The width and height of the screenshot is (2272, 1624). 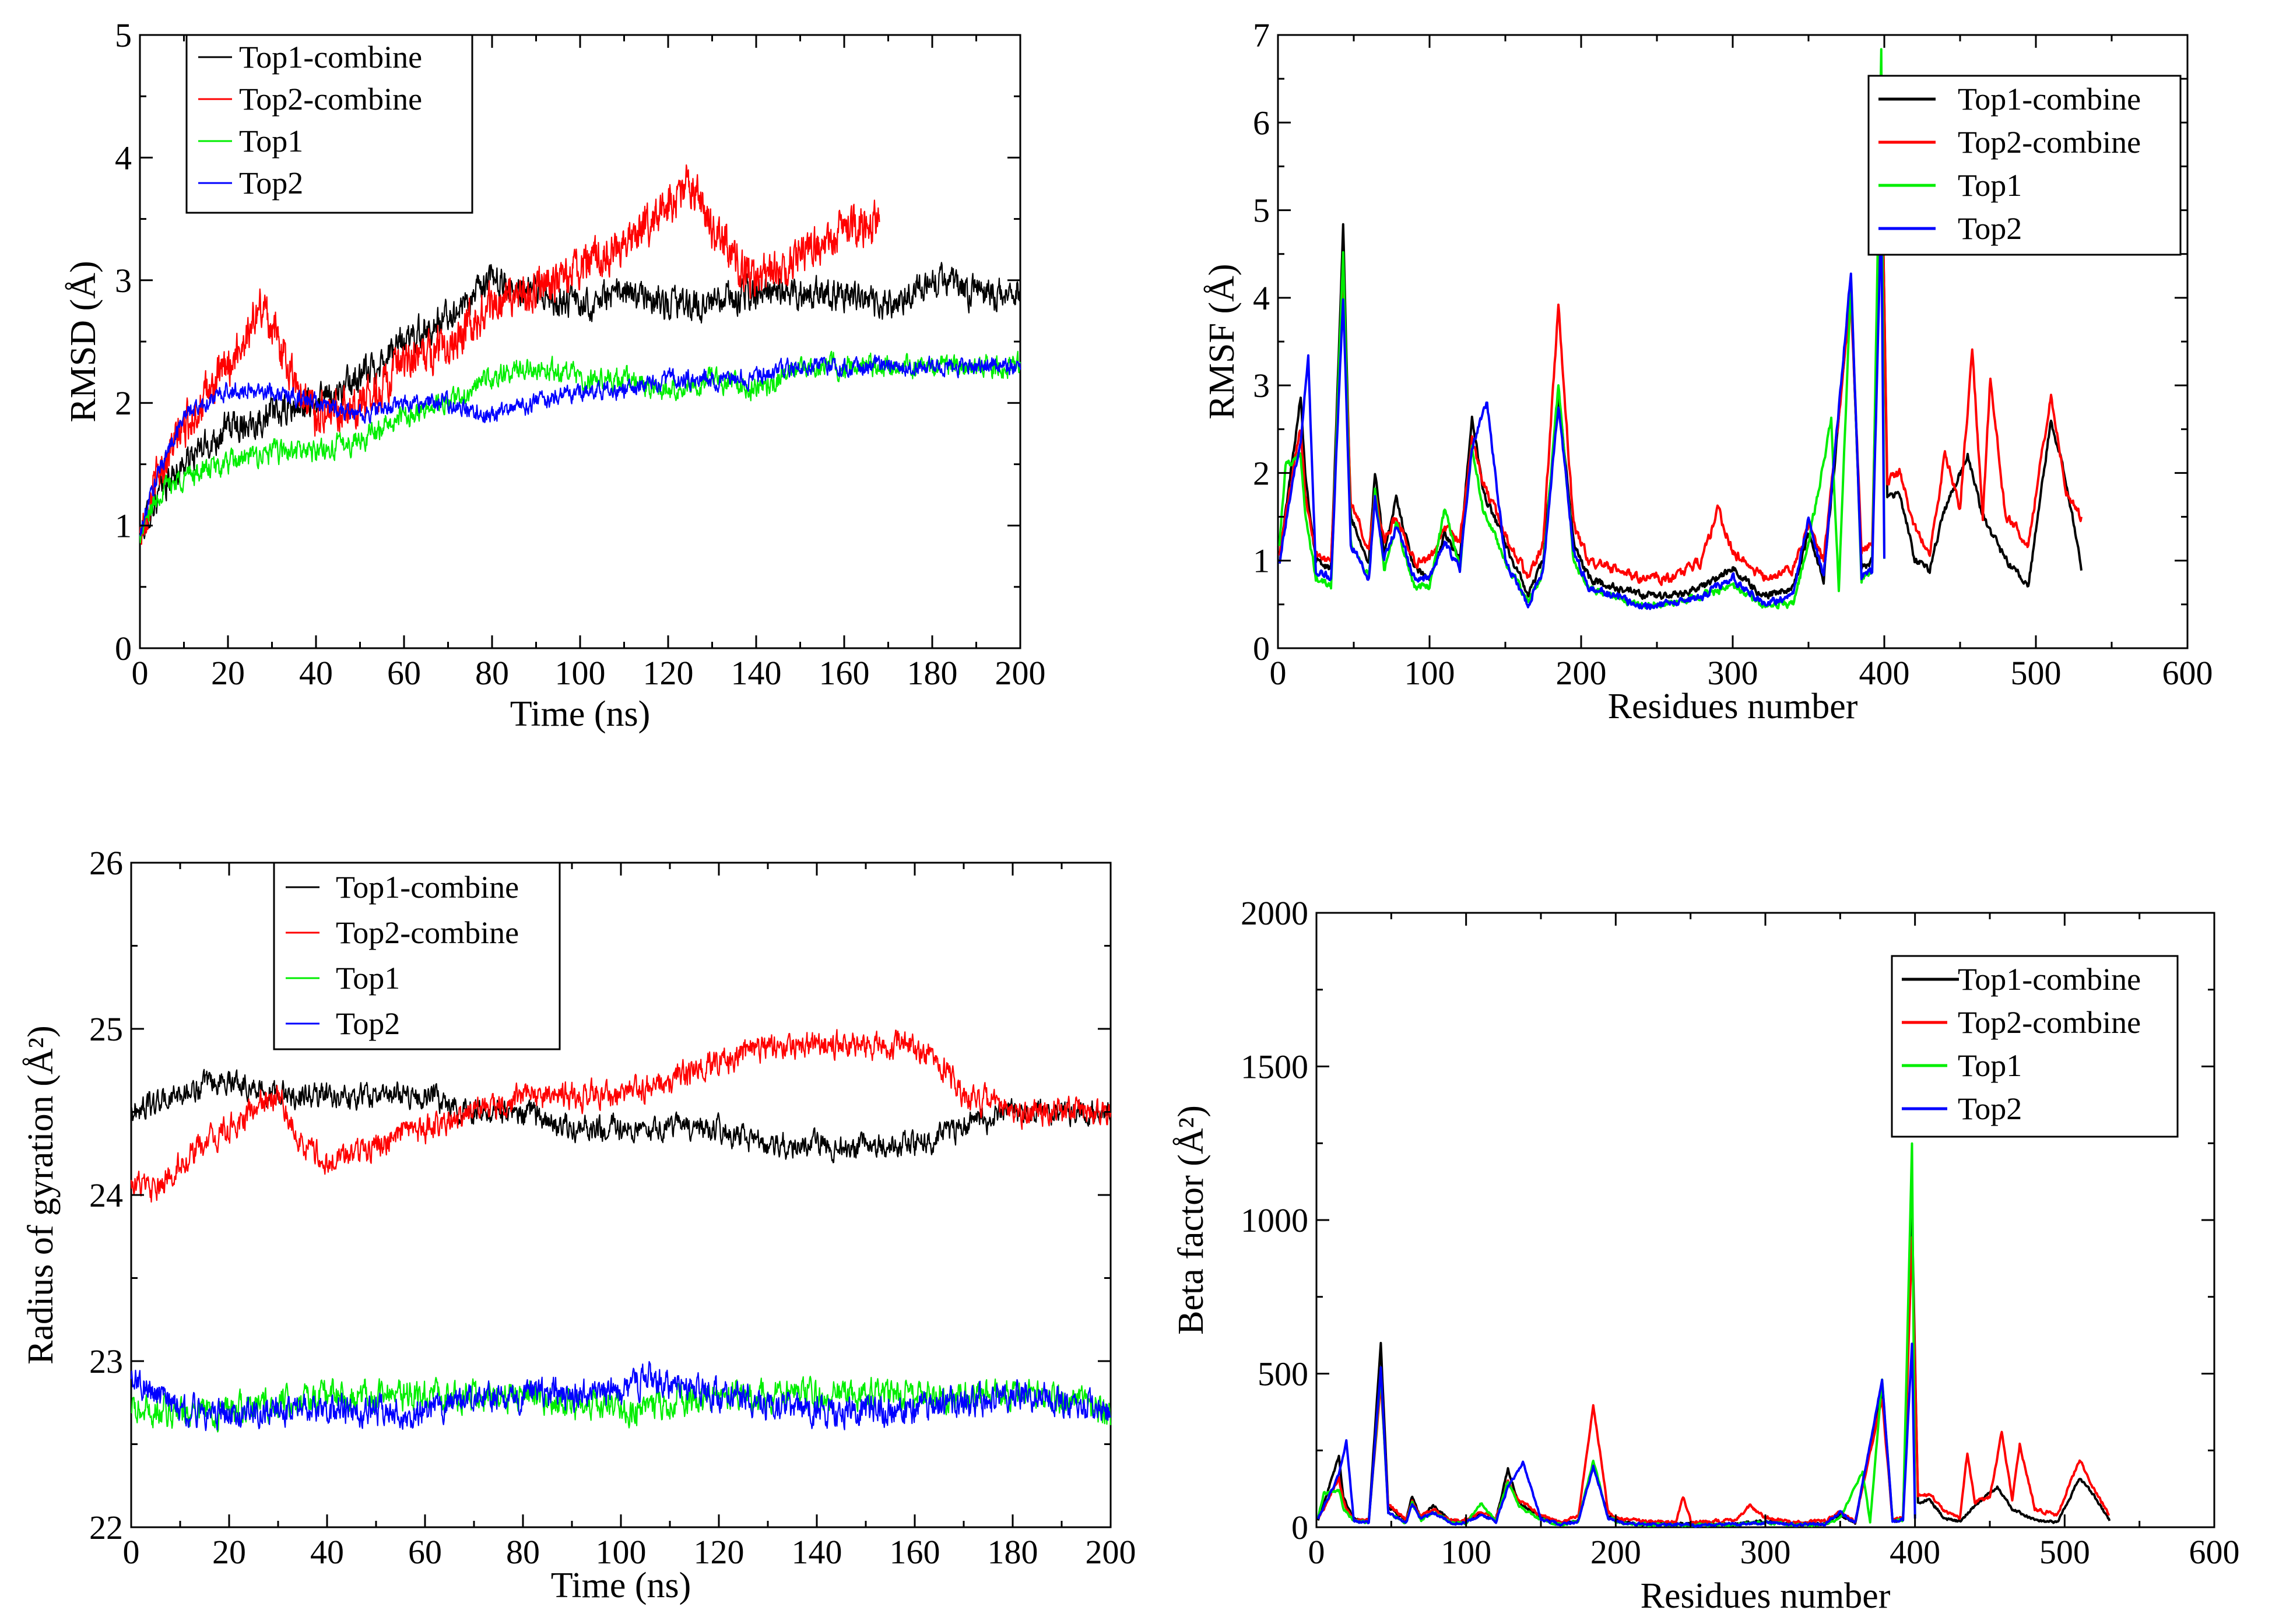 I want to click on rmsf-legend-label-3: Top2, so click(x=1990, y=228).